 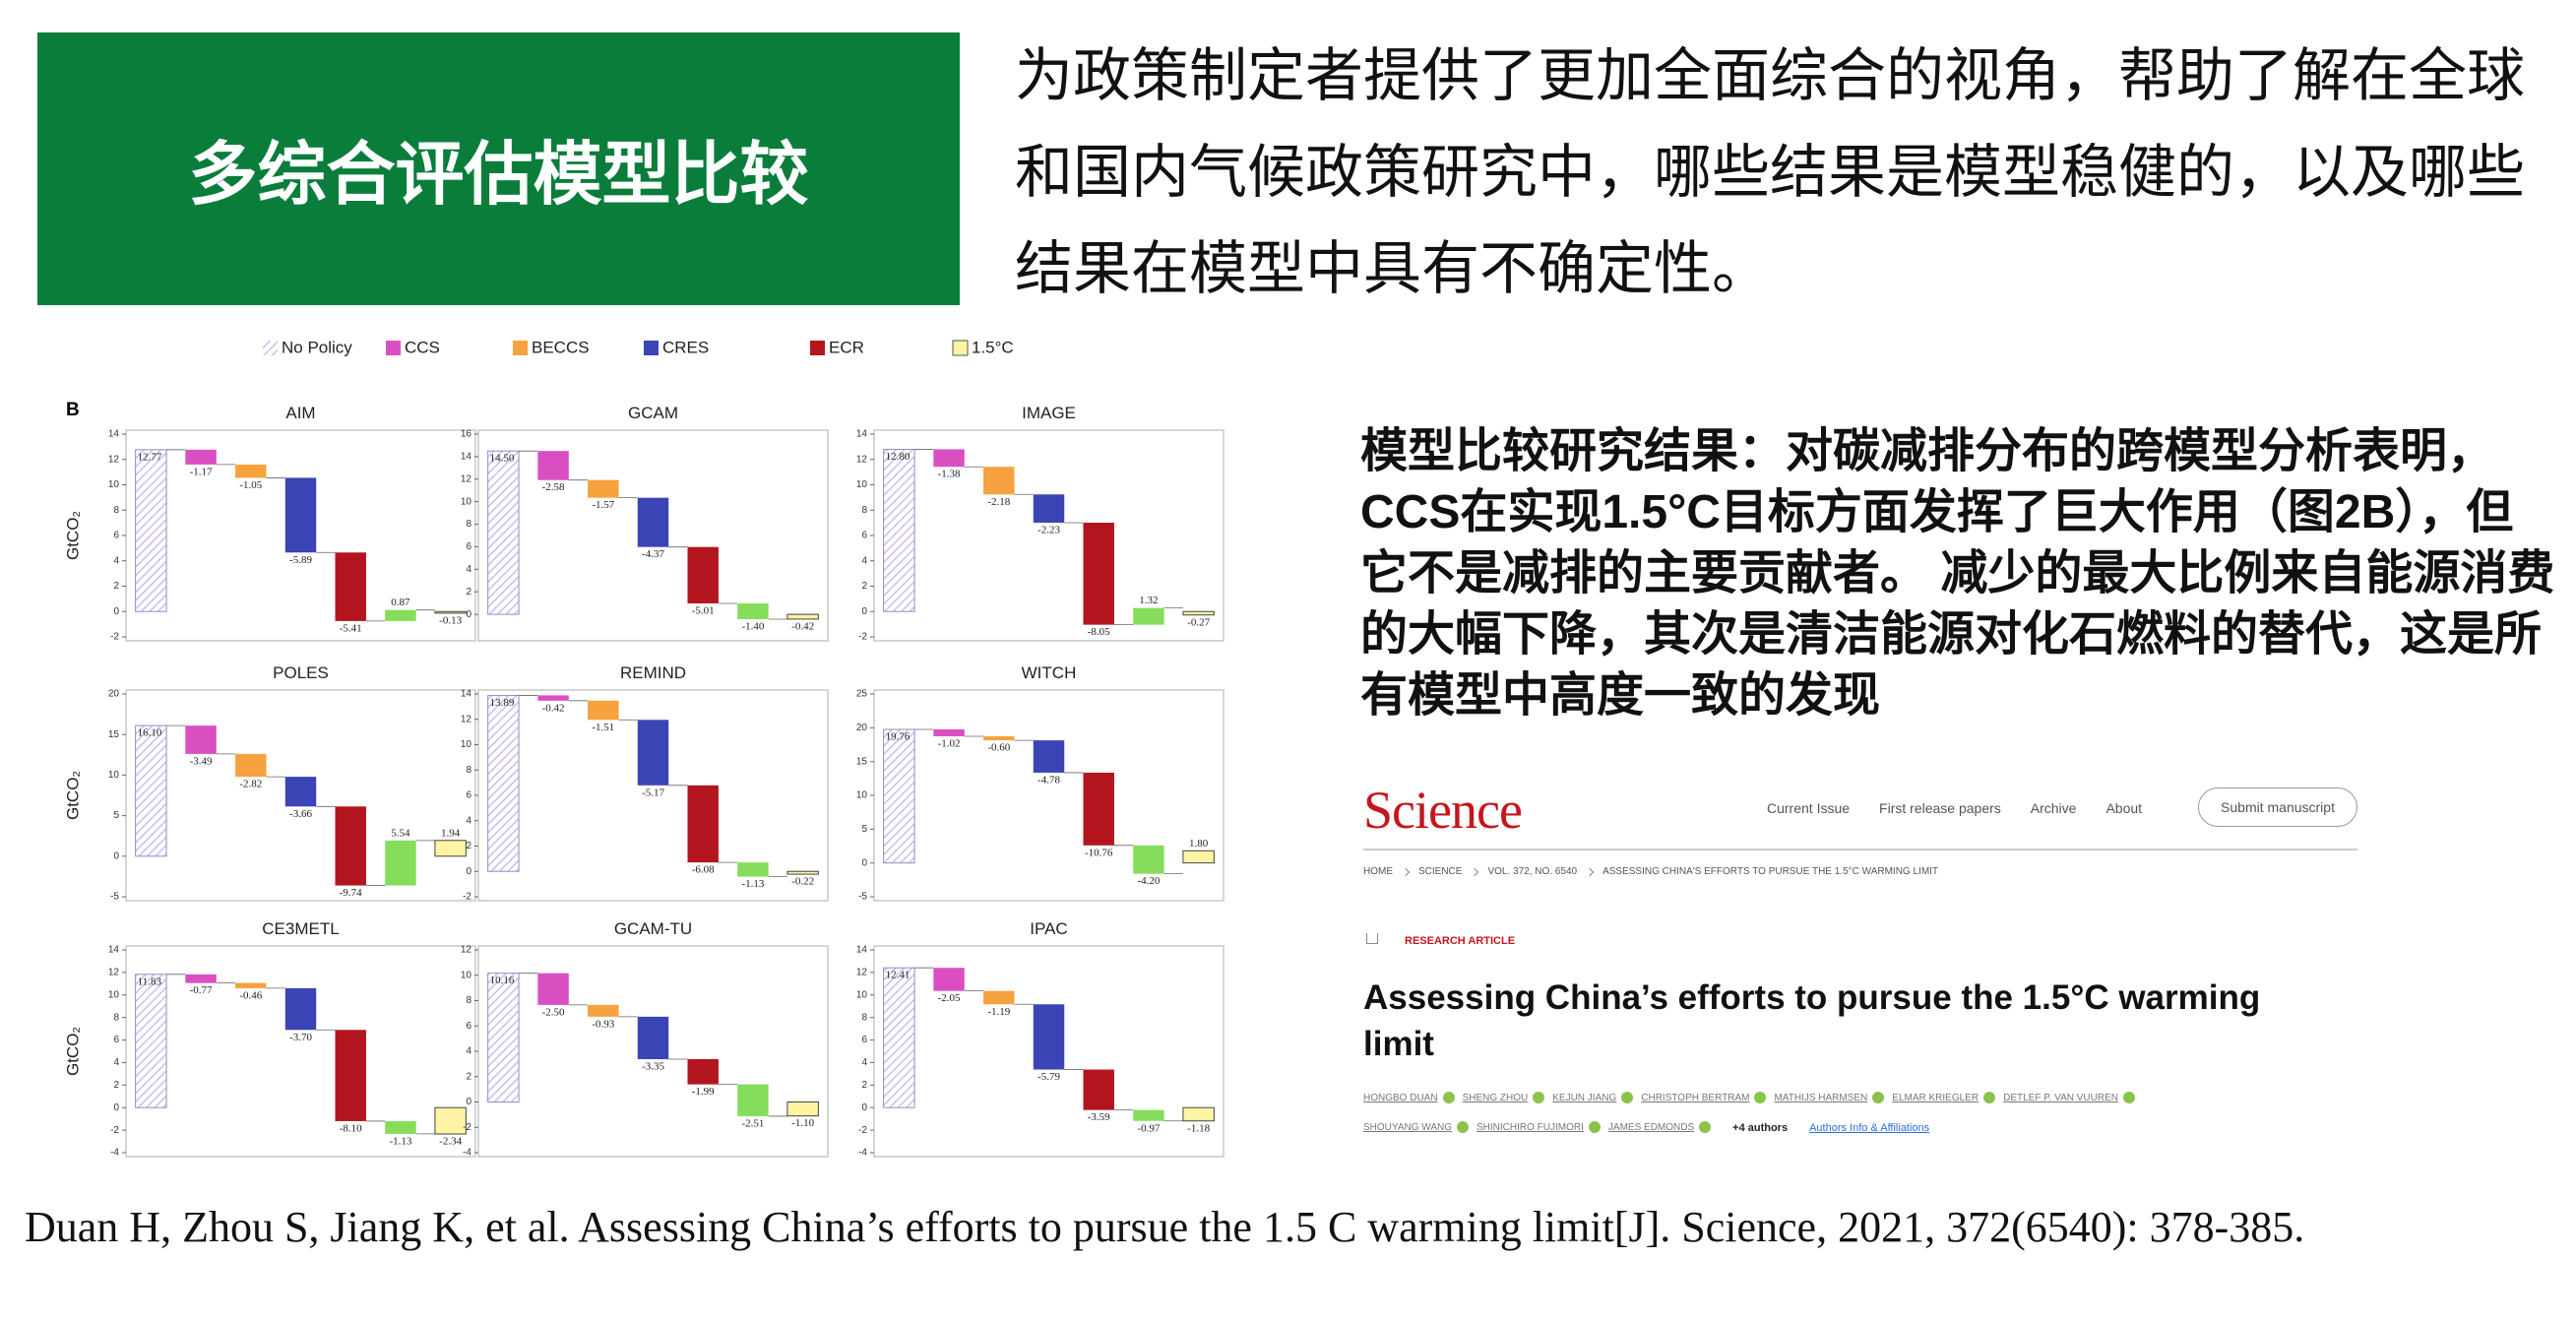 What do you see at coordinates (468, 524) in the screenshot?
I see `y-tick-label: 8` at bounding box center [468, 524].